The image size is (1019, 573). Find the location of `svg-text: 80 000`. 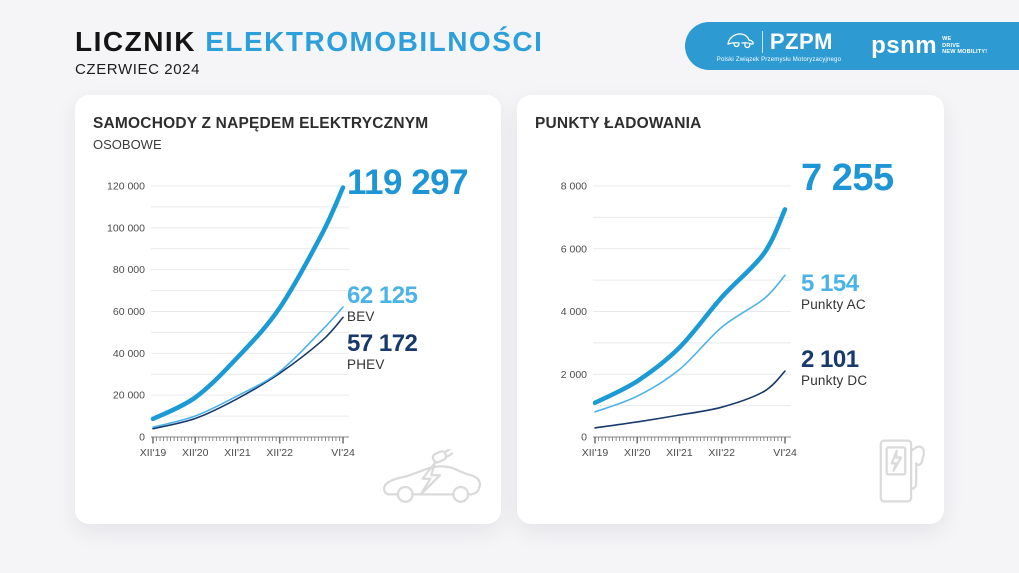

svg-text: 80 000 is located at coordinates (129, 270).